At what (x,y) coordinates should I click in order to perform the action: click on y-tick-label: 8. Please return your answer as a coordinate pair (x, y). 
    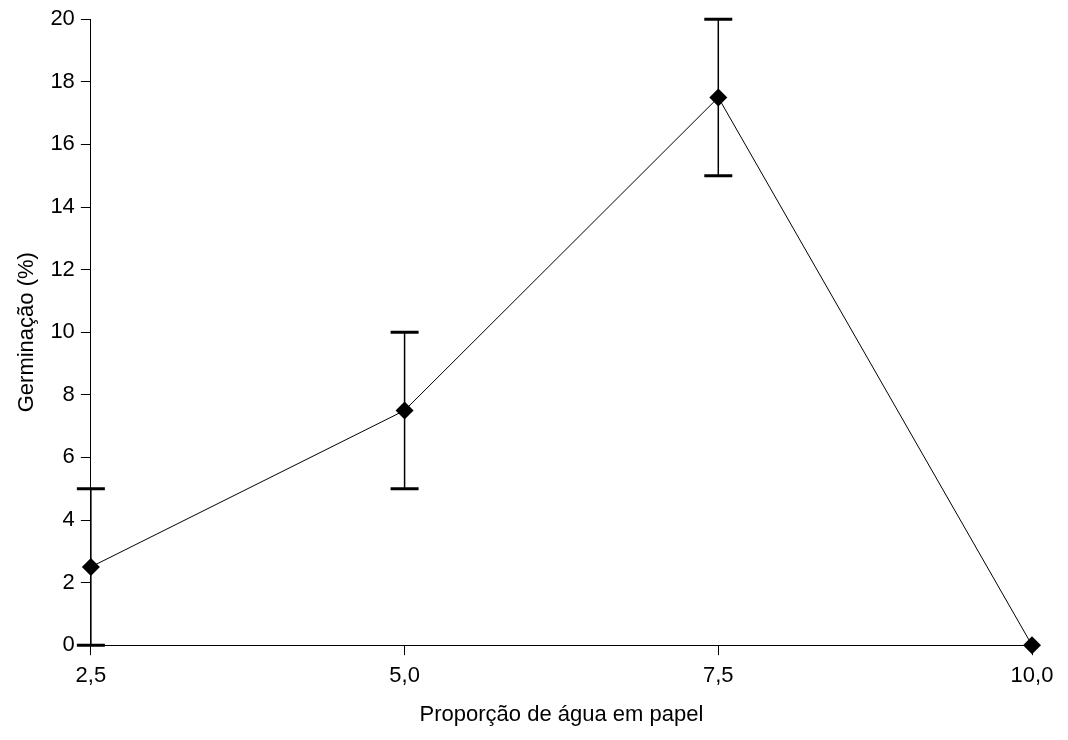
    Looking at the image, I should click on (68, 393).